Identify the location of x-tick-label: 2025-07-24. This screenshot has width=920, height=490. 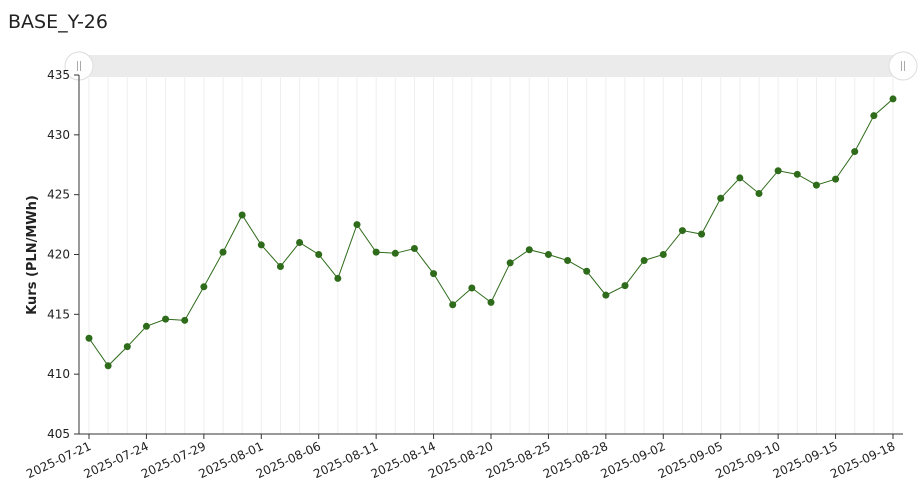
(116, 460).